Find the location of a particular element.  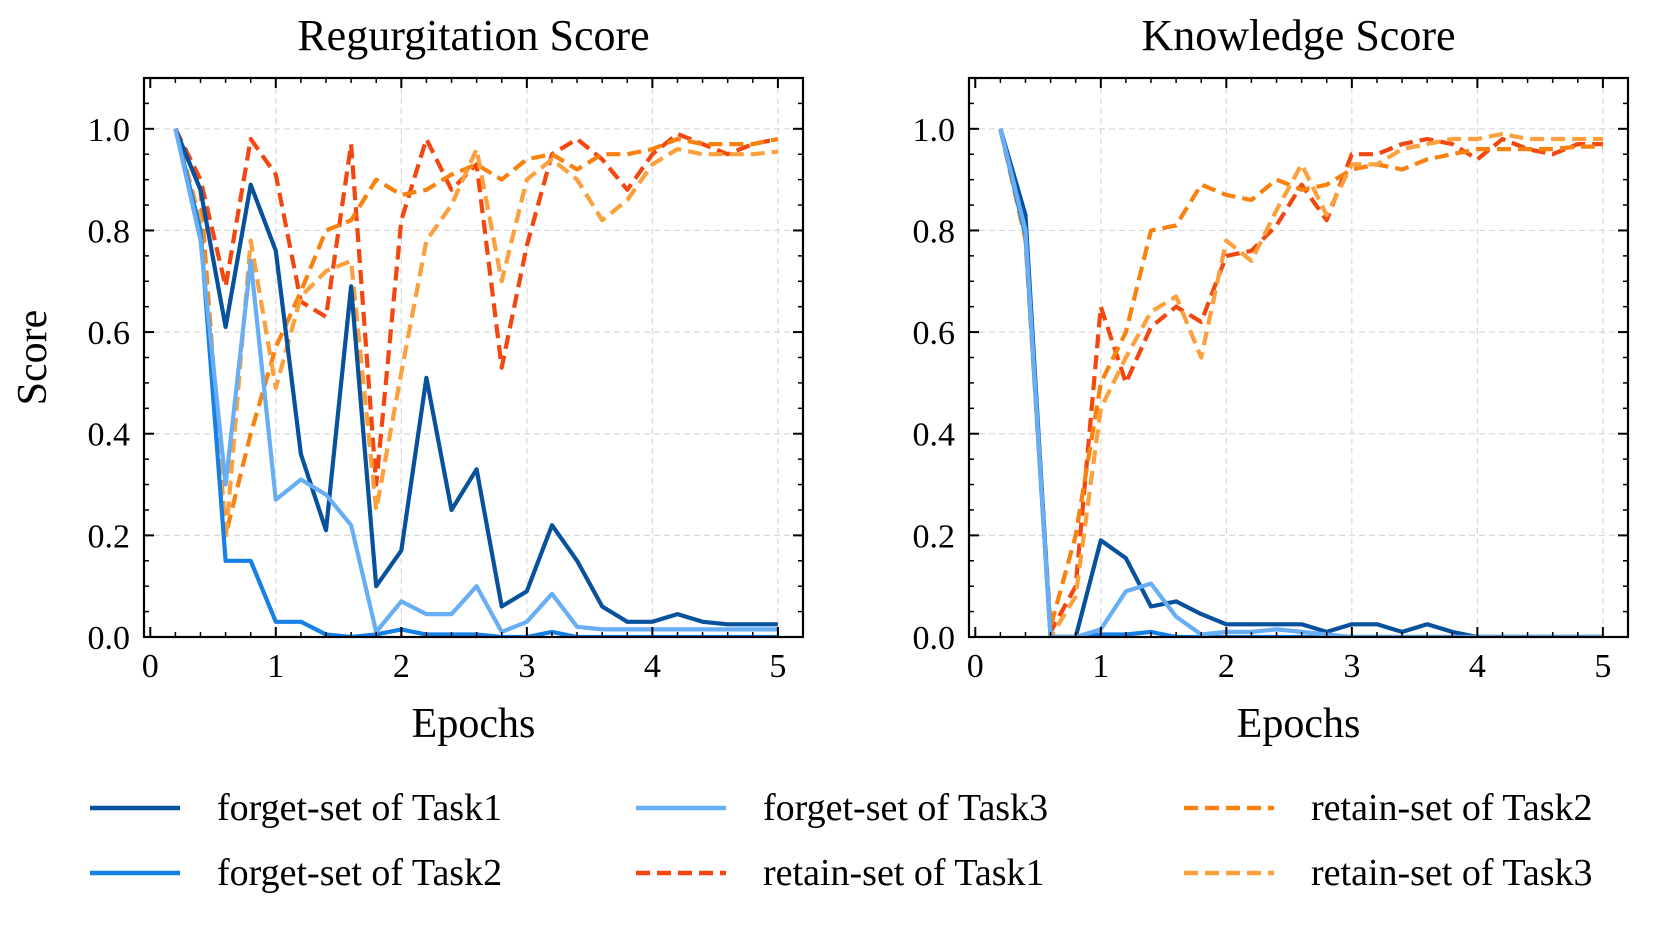

legend-label: forget-set of Task3 is located at coordinates (905, 808).